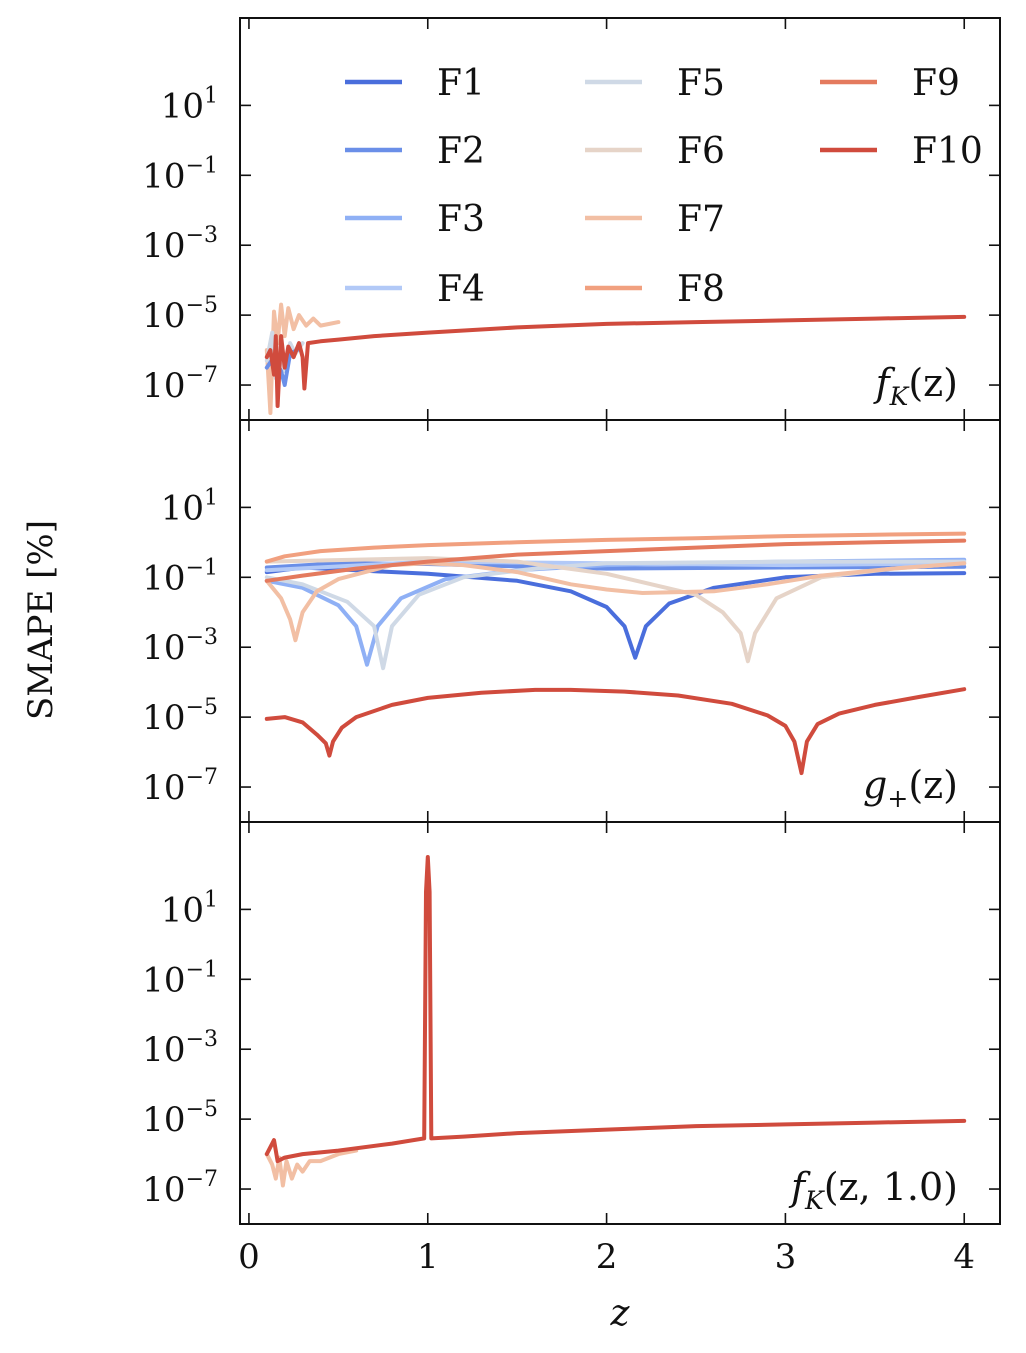 The height and width of the screenshot is (1353, 1026). What do you see at coordinates (947, 151) in the screenshot?
I see `legend-label: F10` at bounding box center [947, 151].